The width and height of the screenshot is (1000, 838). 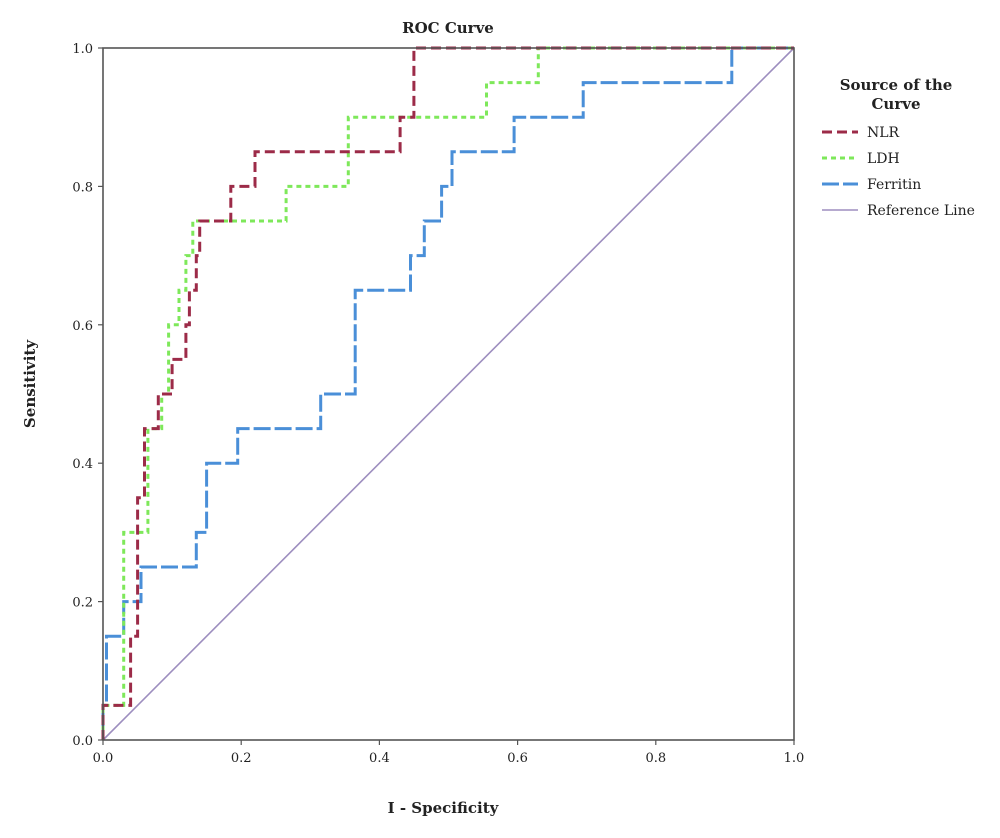 What do you see at coordinates (82, 464) in the screenshot?
I see `y-tick-label: 0.4` at bounding box center [82, 464].